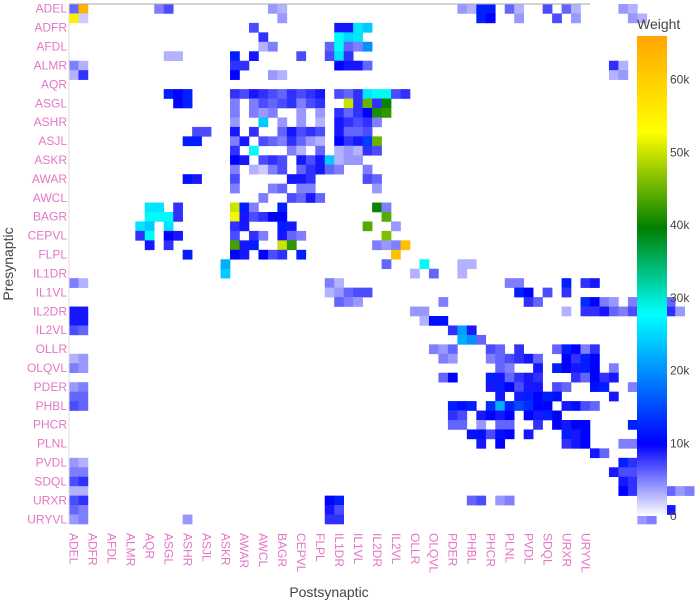 The width and height of the screenshot is (700, 600). Describe the element at coordinates (680, 80) in the screenshot. I see `colorbar-tick-label: 60k` at that location.